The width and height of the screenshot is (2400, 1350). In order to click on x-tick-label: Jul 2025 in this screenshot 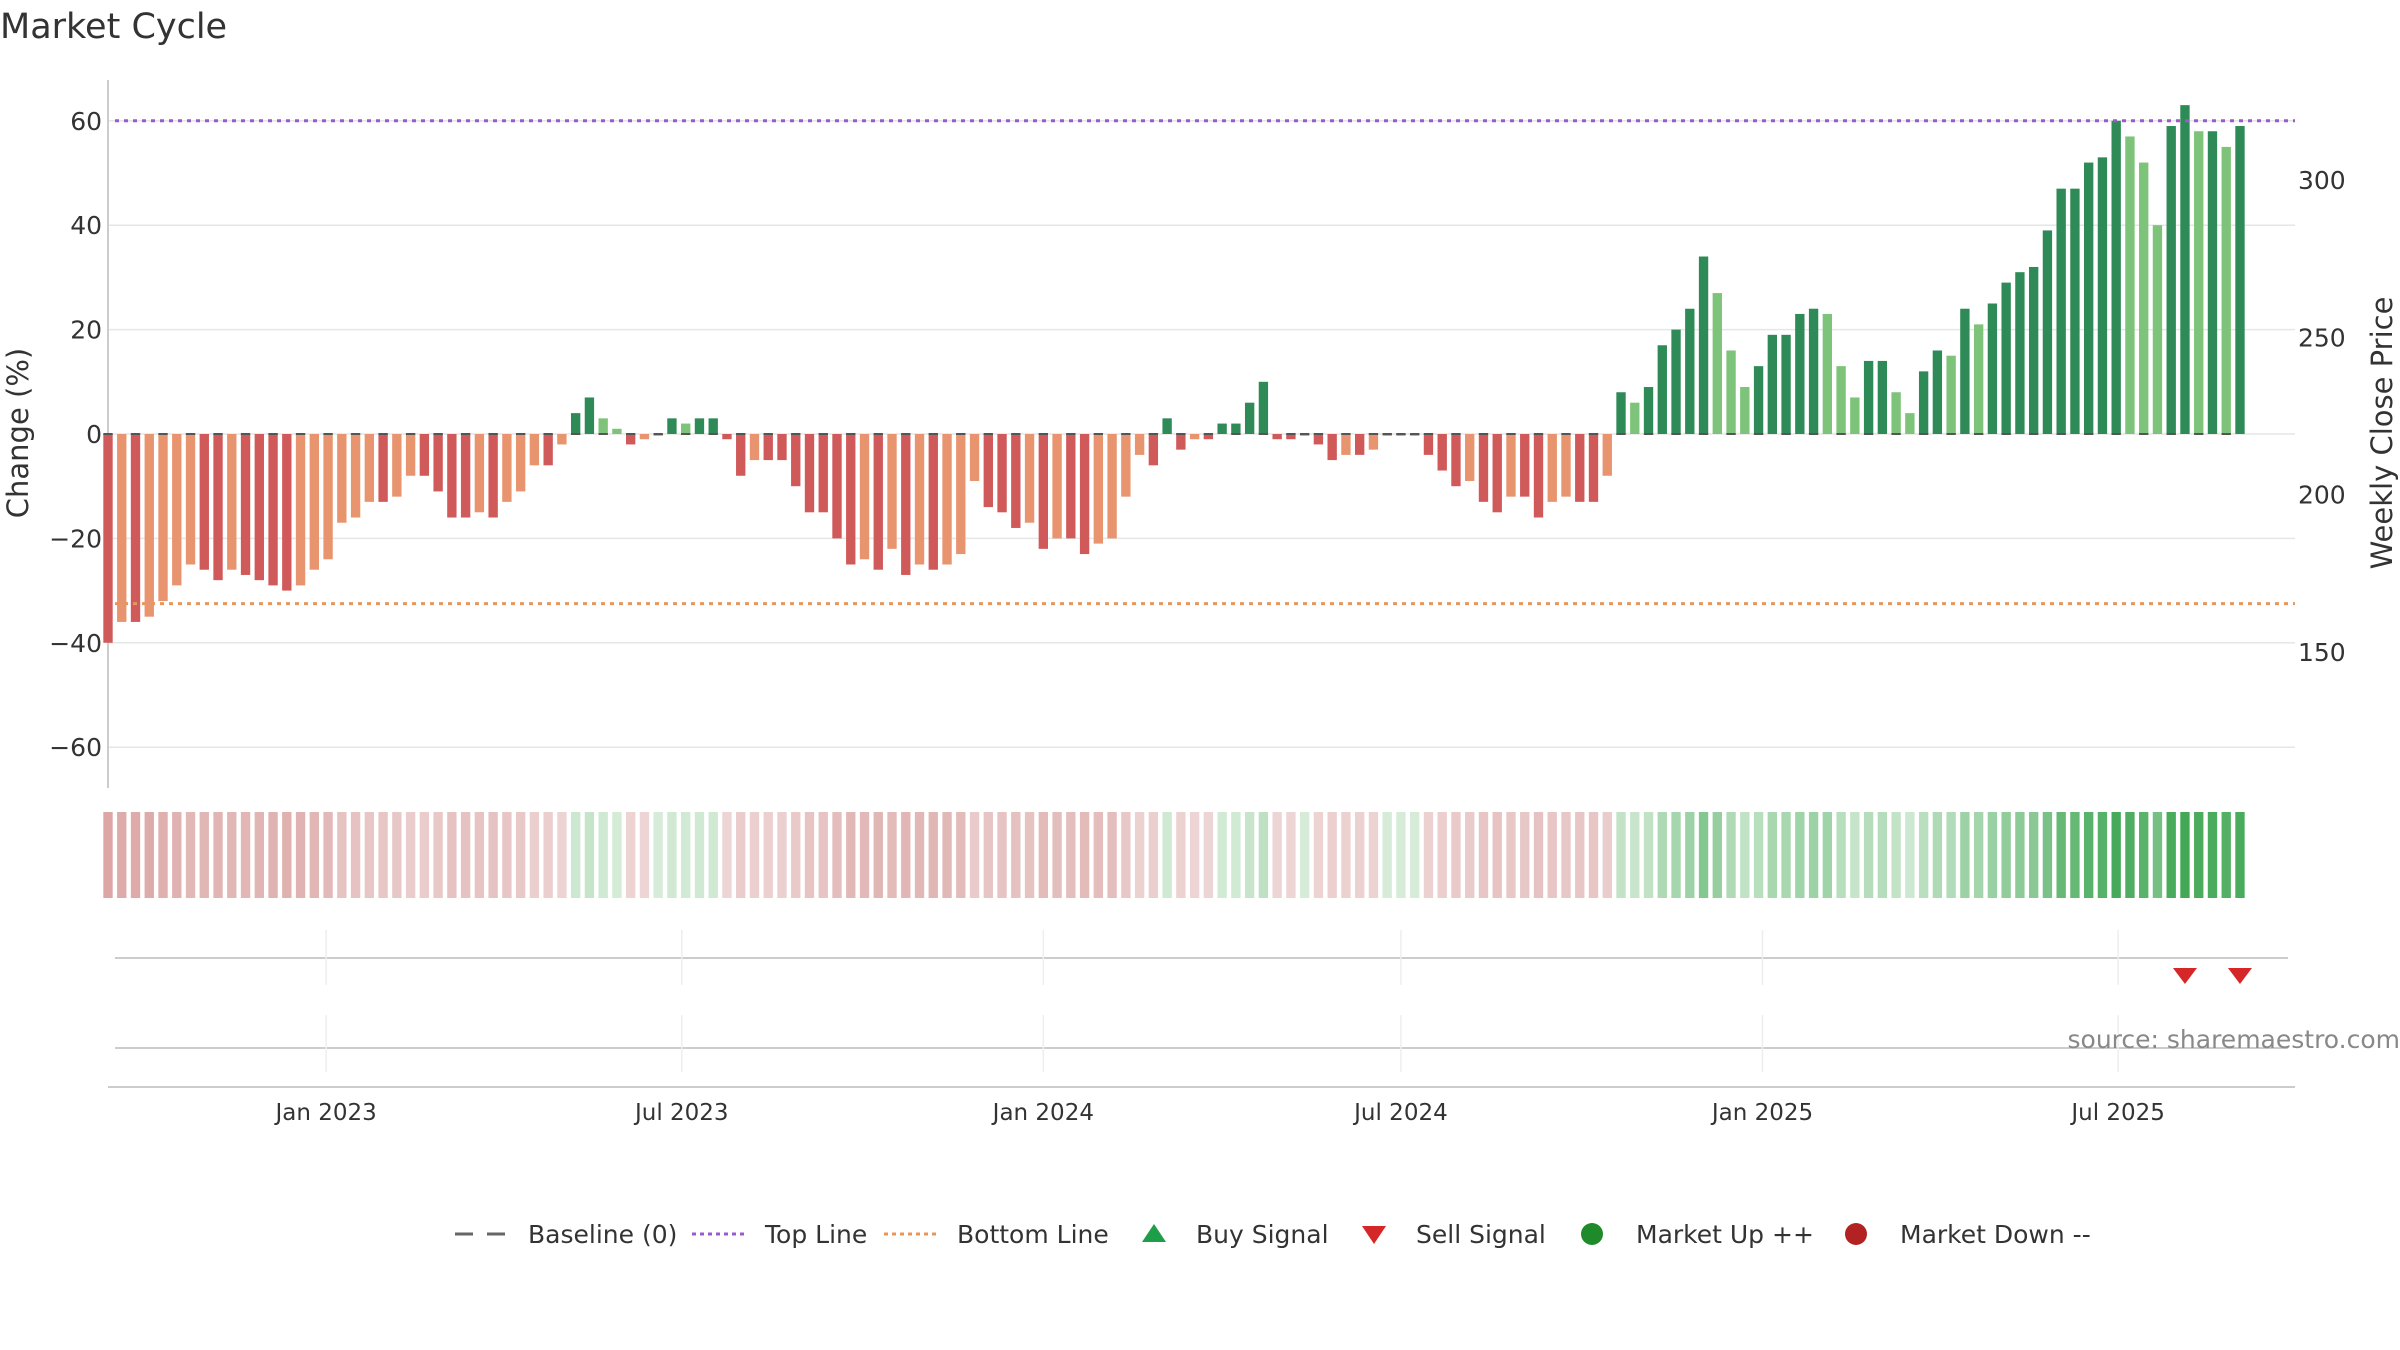, I will do `click(2117, 1113)`.